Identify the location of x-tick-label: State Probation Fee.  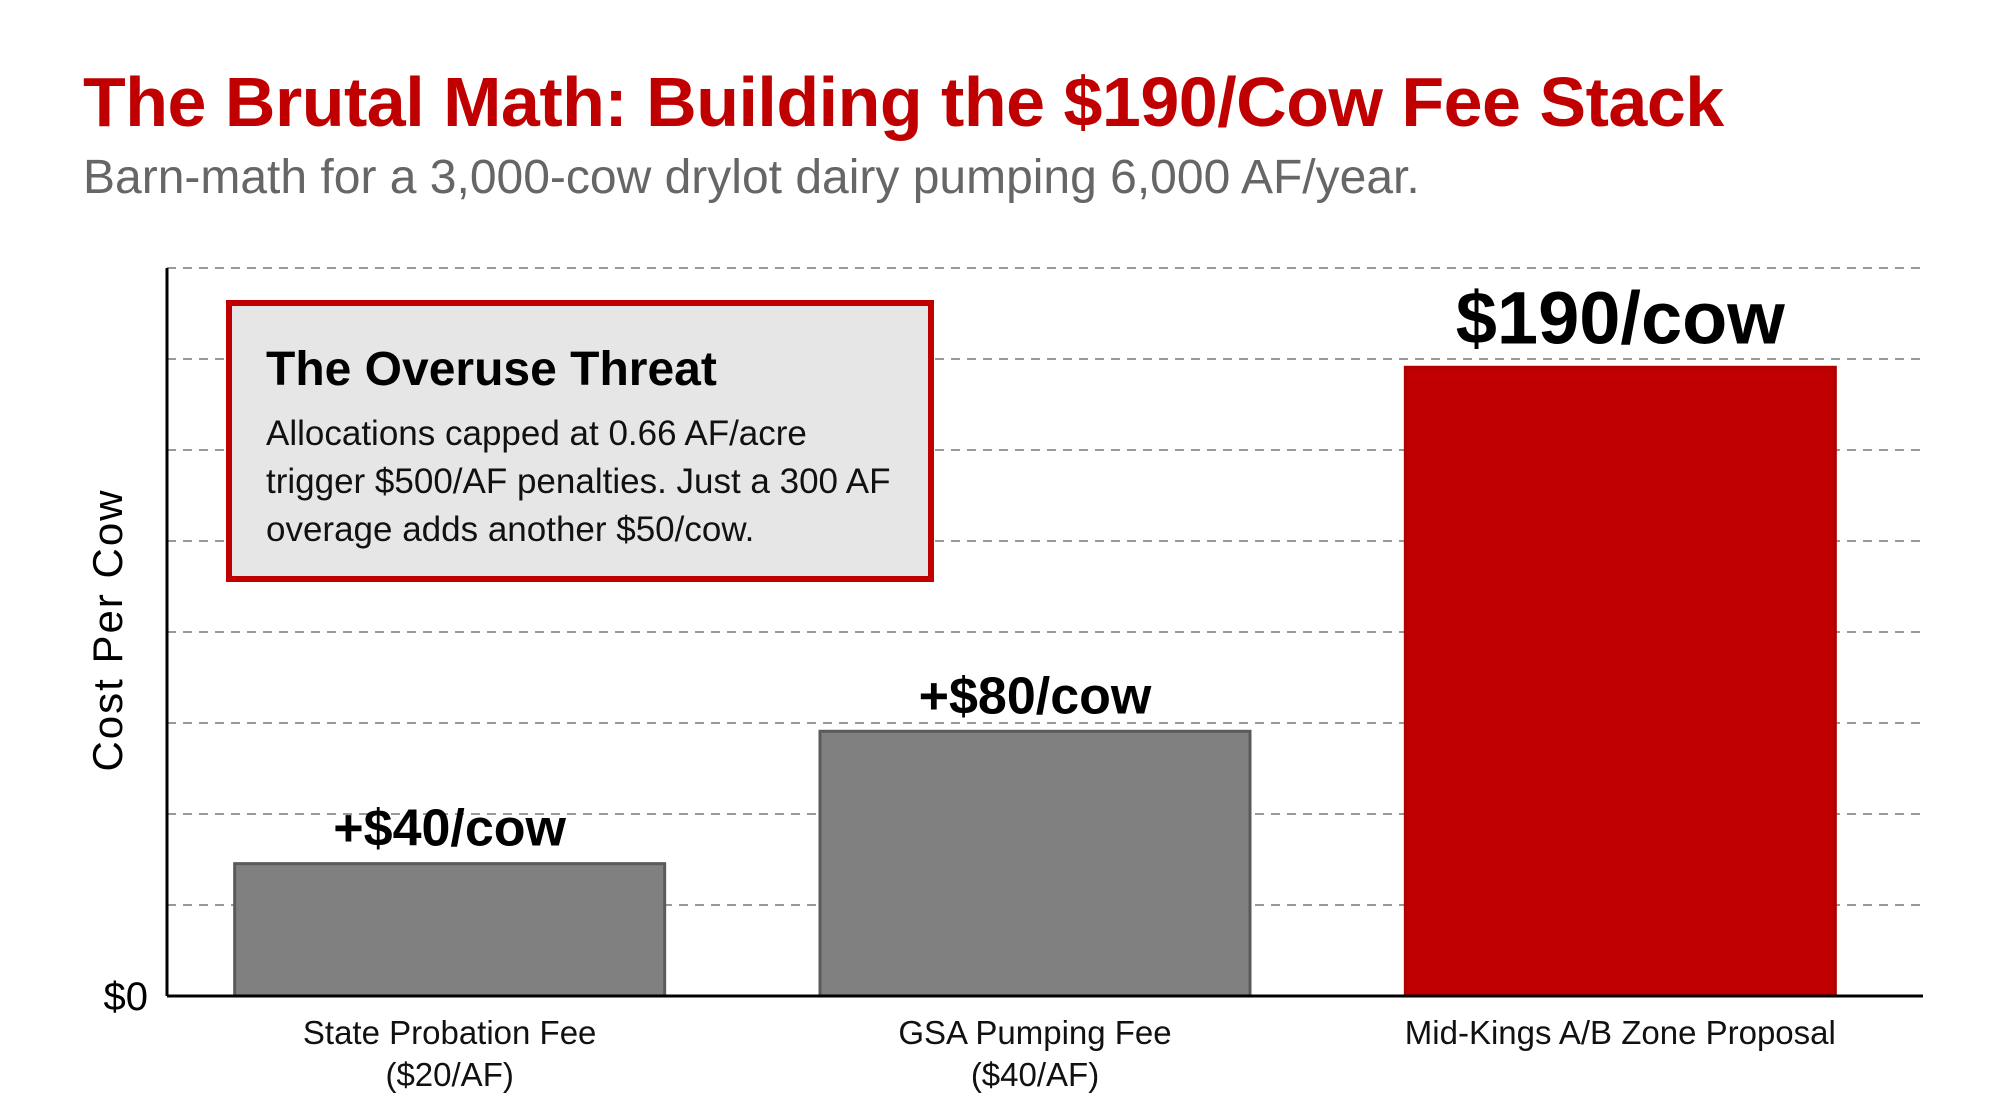
(450, 1032).